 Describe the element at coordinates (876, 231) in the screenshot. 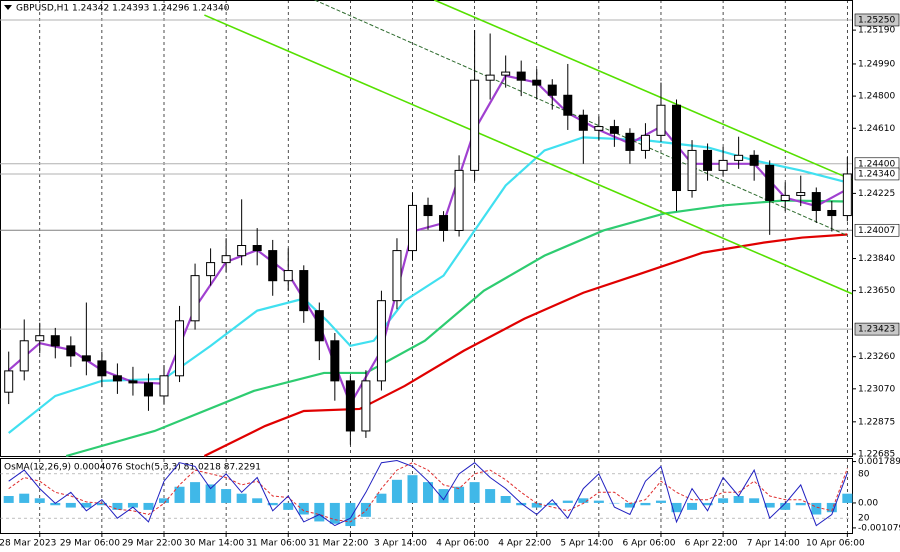

I see `level-label: 1.24007` at that location.